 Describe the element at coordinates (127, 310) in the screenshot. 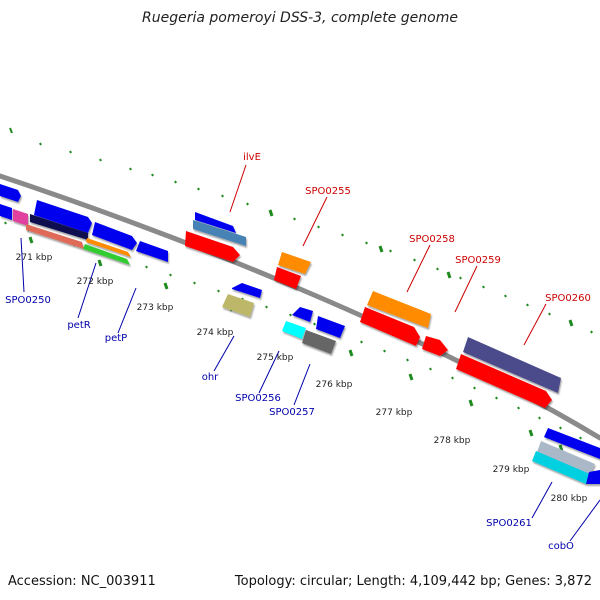

I see `petP-leader` at that location.